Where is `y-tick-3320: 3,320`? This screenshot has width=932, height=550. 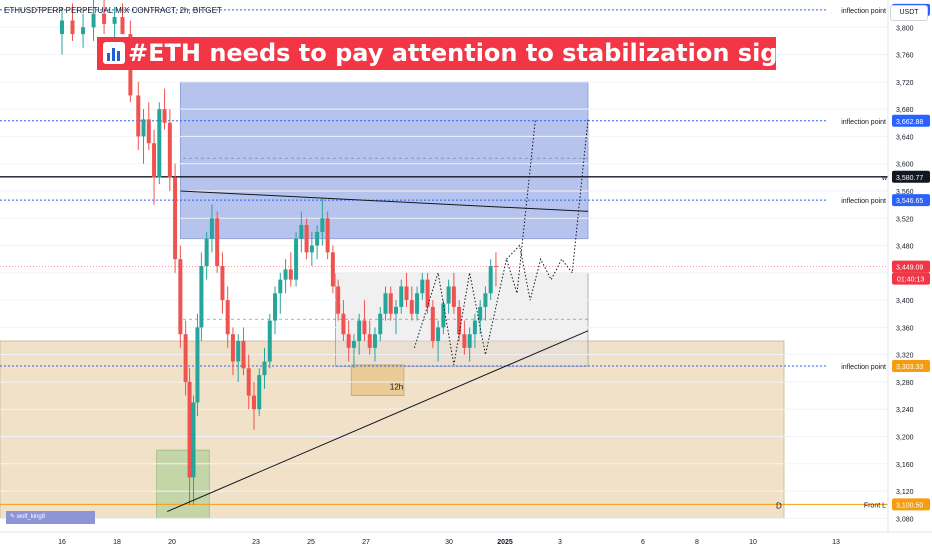
y-tick-3320: 3,320 is located at coordinates (905, 356).